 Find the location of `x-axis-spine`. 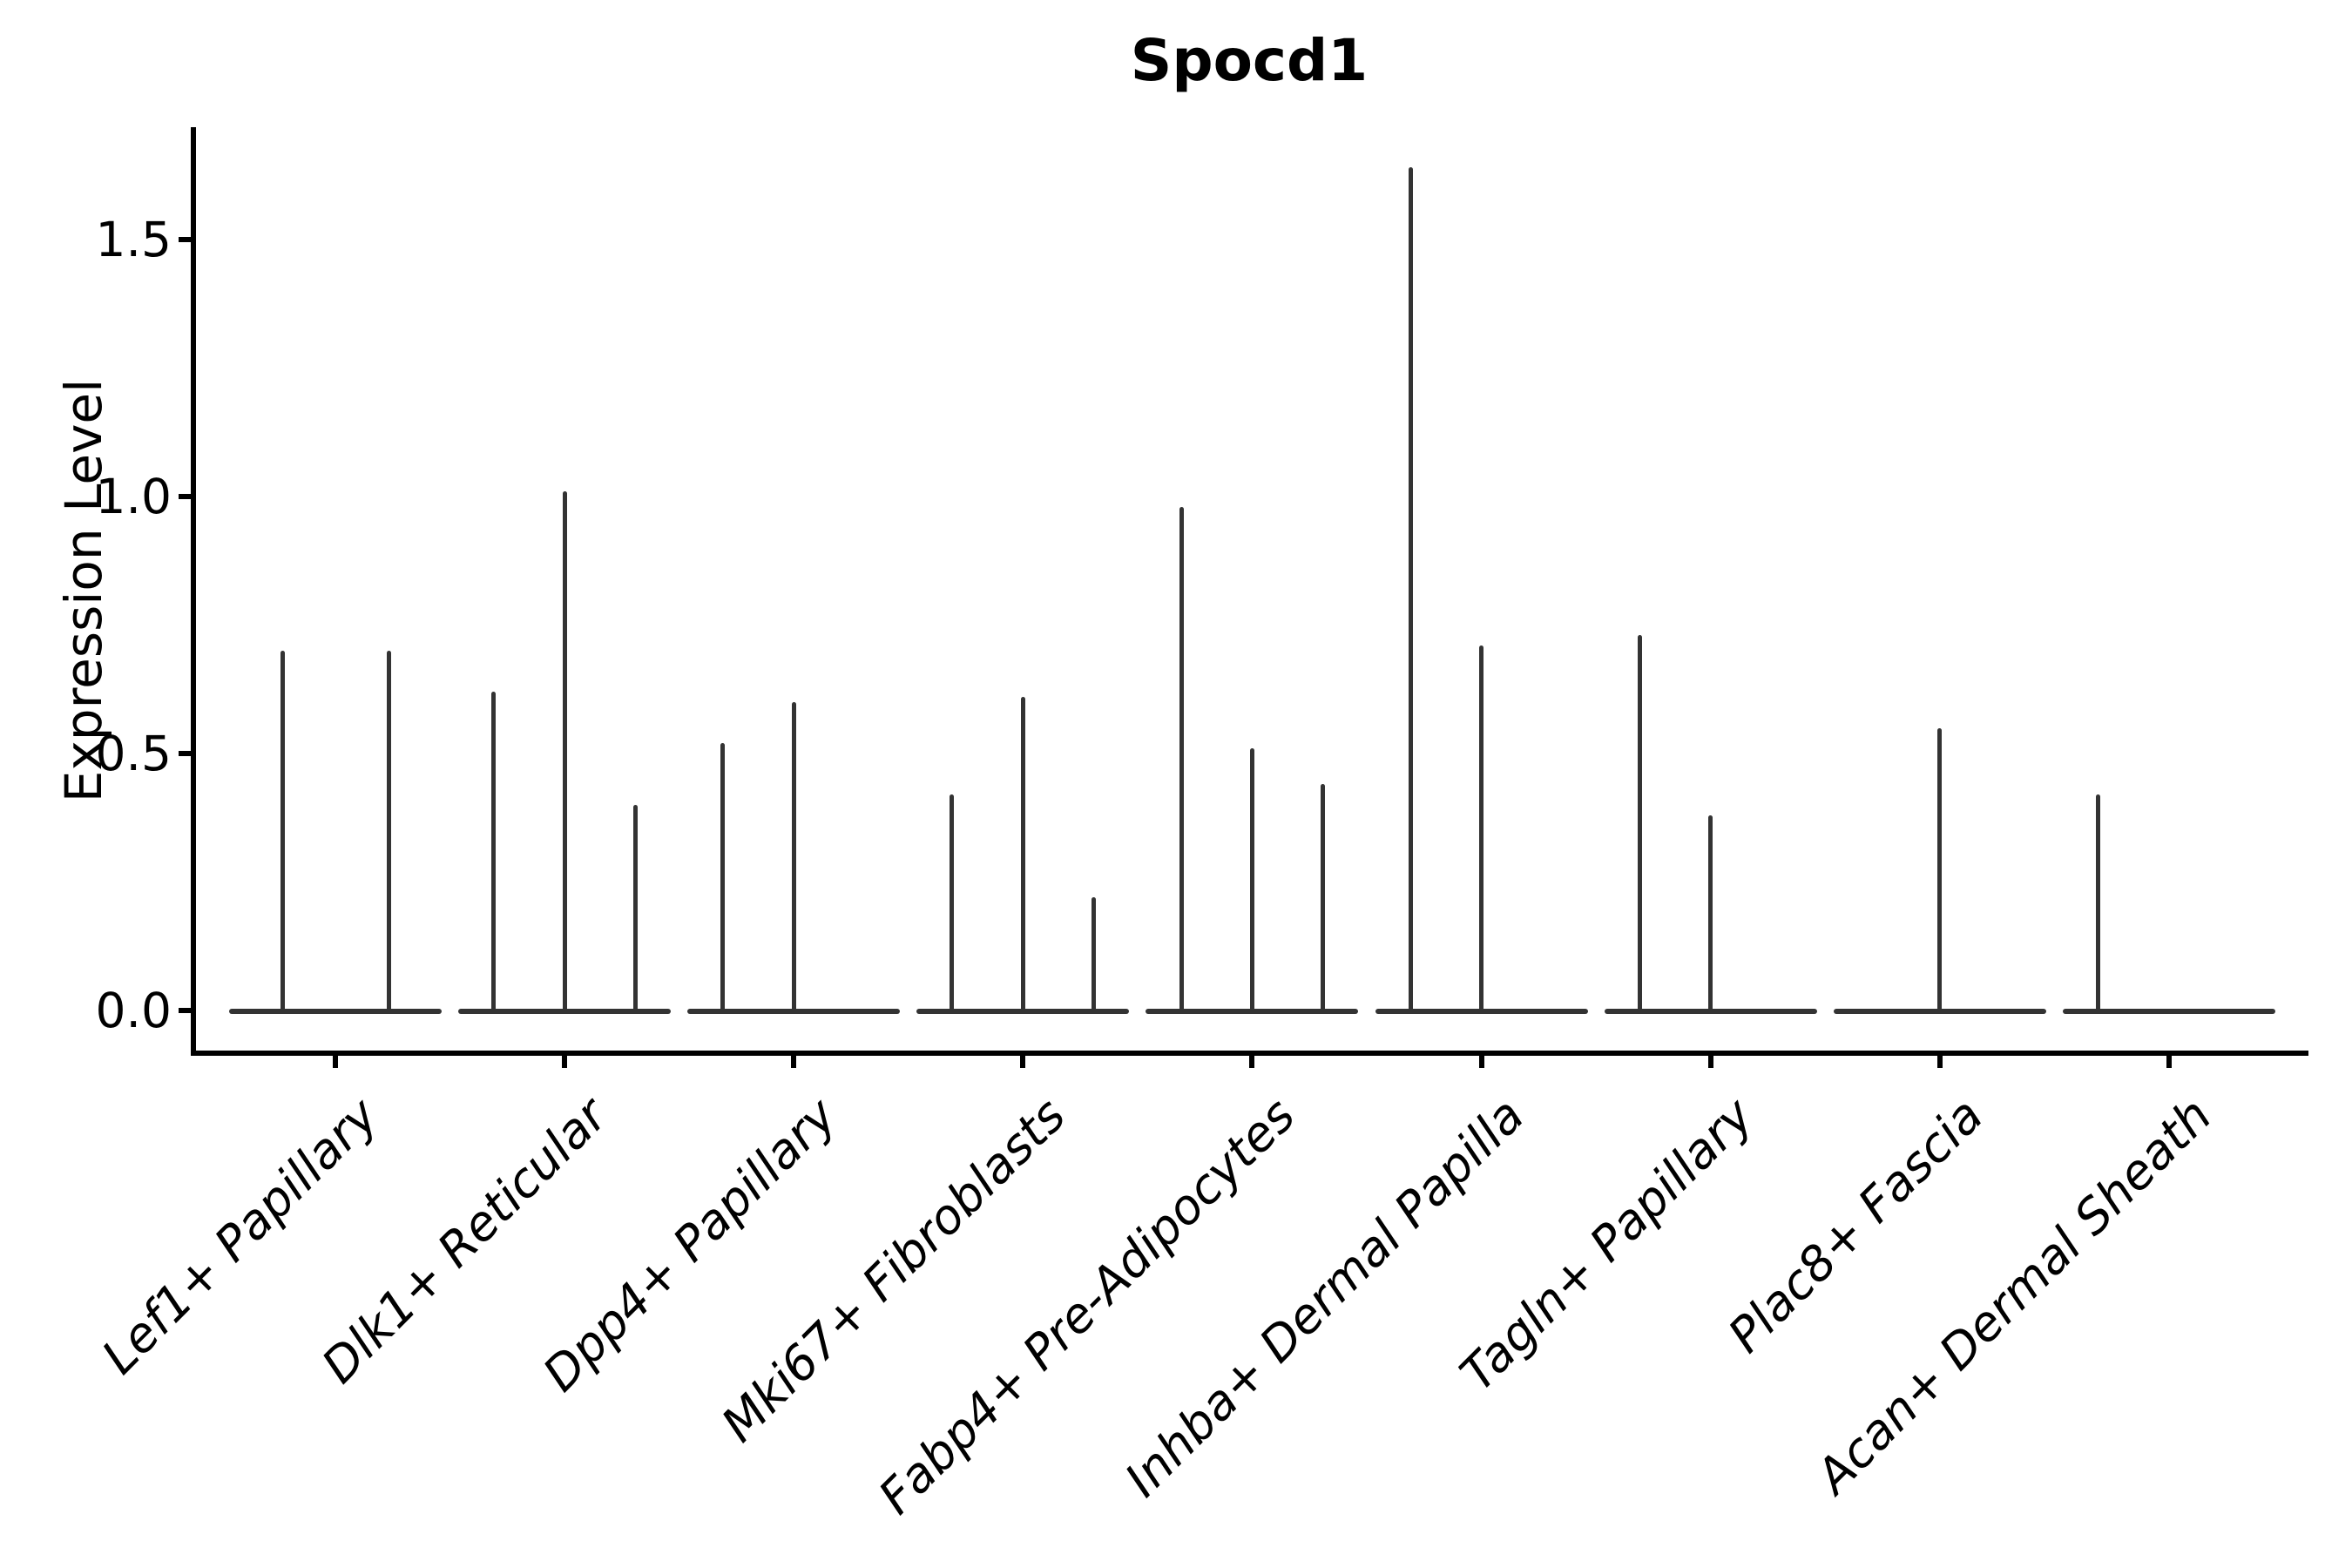

x-axis-spine is located at coordinates (1250, 1054).